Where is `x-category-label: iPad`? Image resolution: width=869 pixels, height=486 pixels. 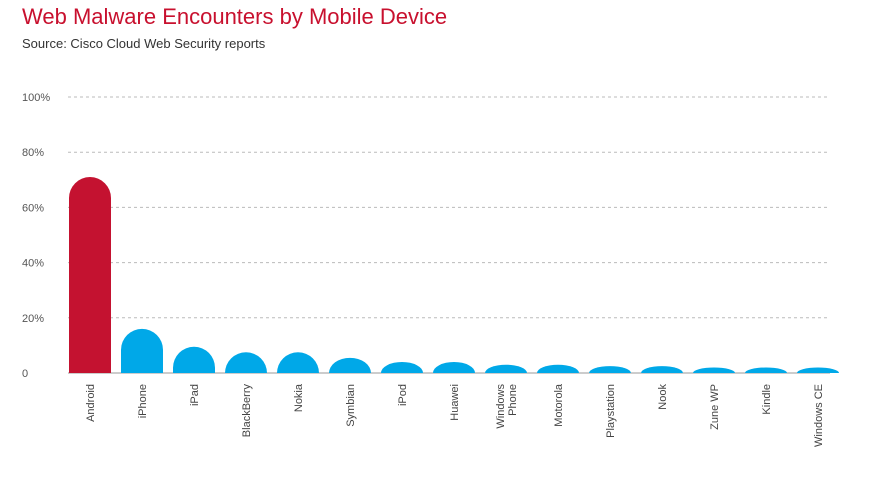 x-category-label: iPad is located at coordinates (195, 395).